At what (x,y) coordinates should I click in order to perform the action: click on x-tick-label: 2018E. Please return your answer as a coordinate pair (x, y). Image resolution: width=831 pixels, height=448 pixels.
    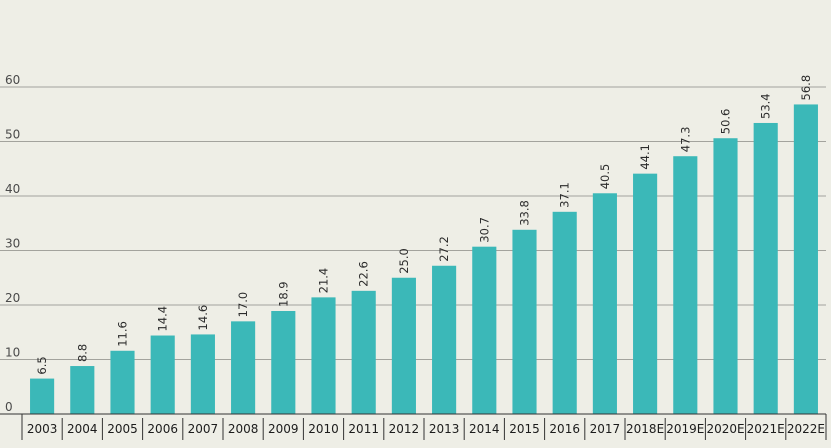
    Looking at the image, I should click on (645, 429).